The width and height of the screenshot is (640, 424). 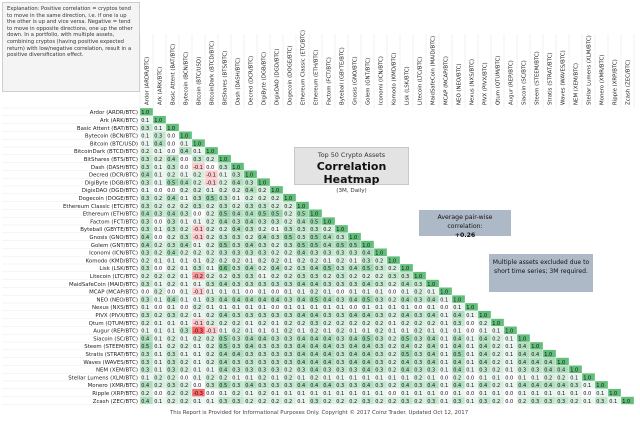 What do you see at coordinates (103, 378) in the screenshot?
I see `row-label: Stellar Lumens (XLM/BTC)` at bounding box center [103, 378].